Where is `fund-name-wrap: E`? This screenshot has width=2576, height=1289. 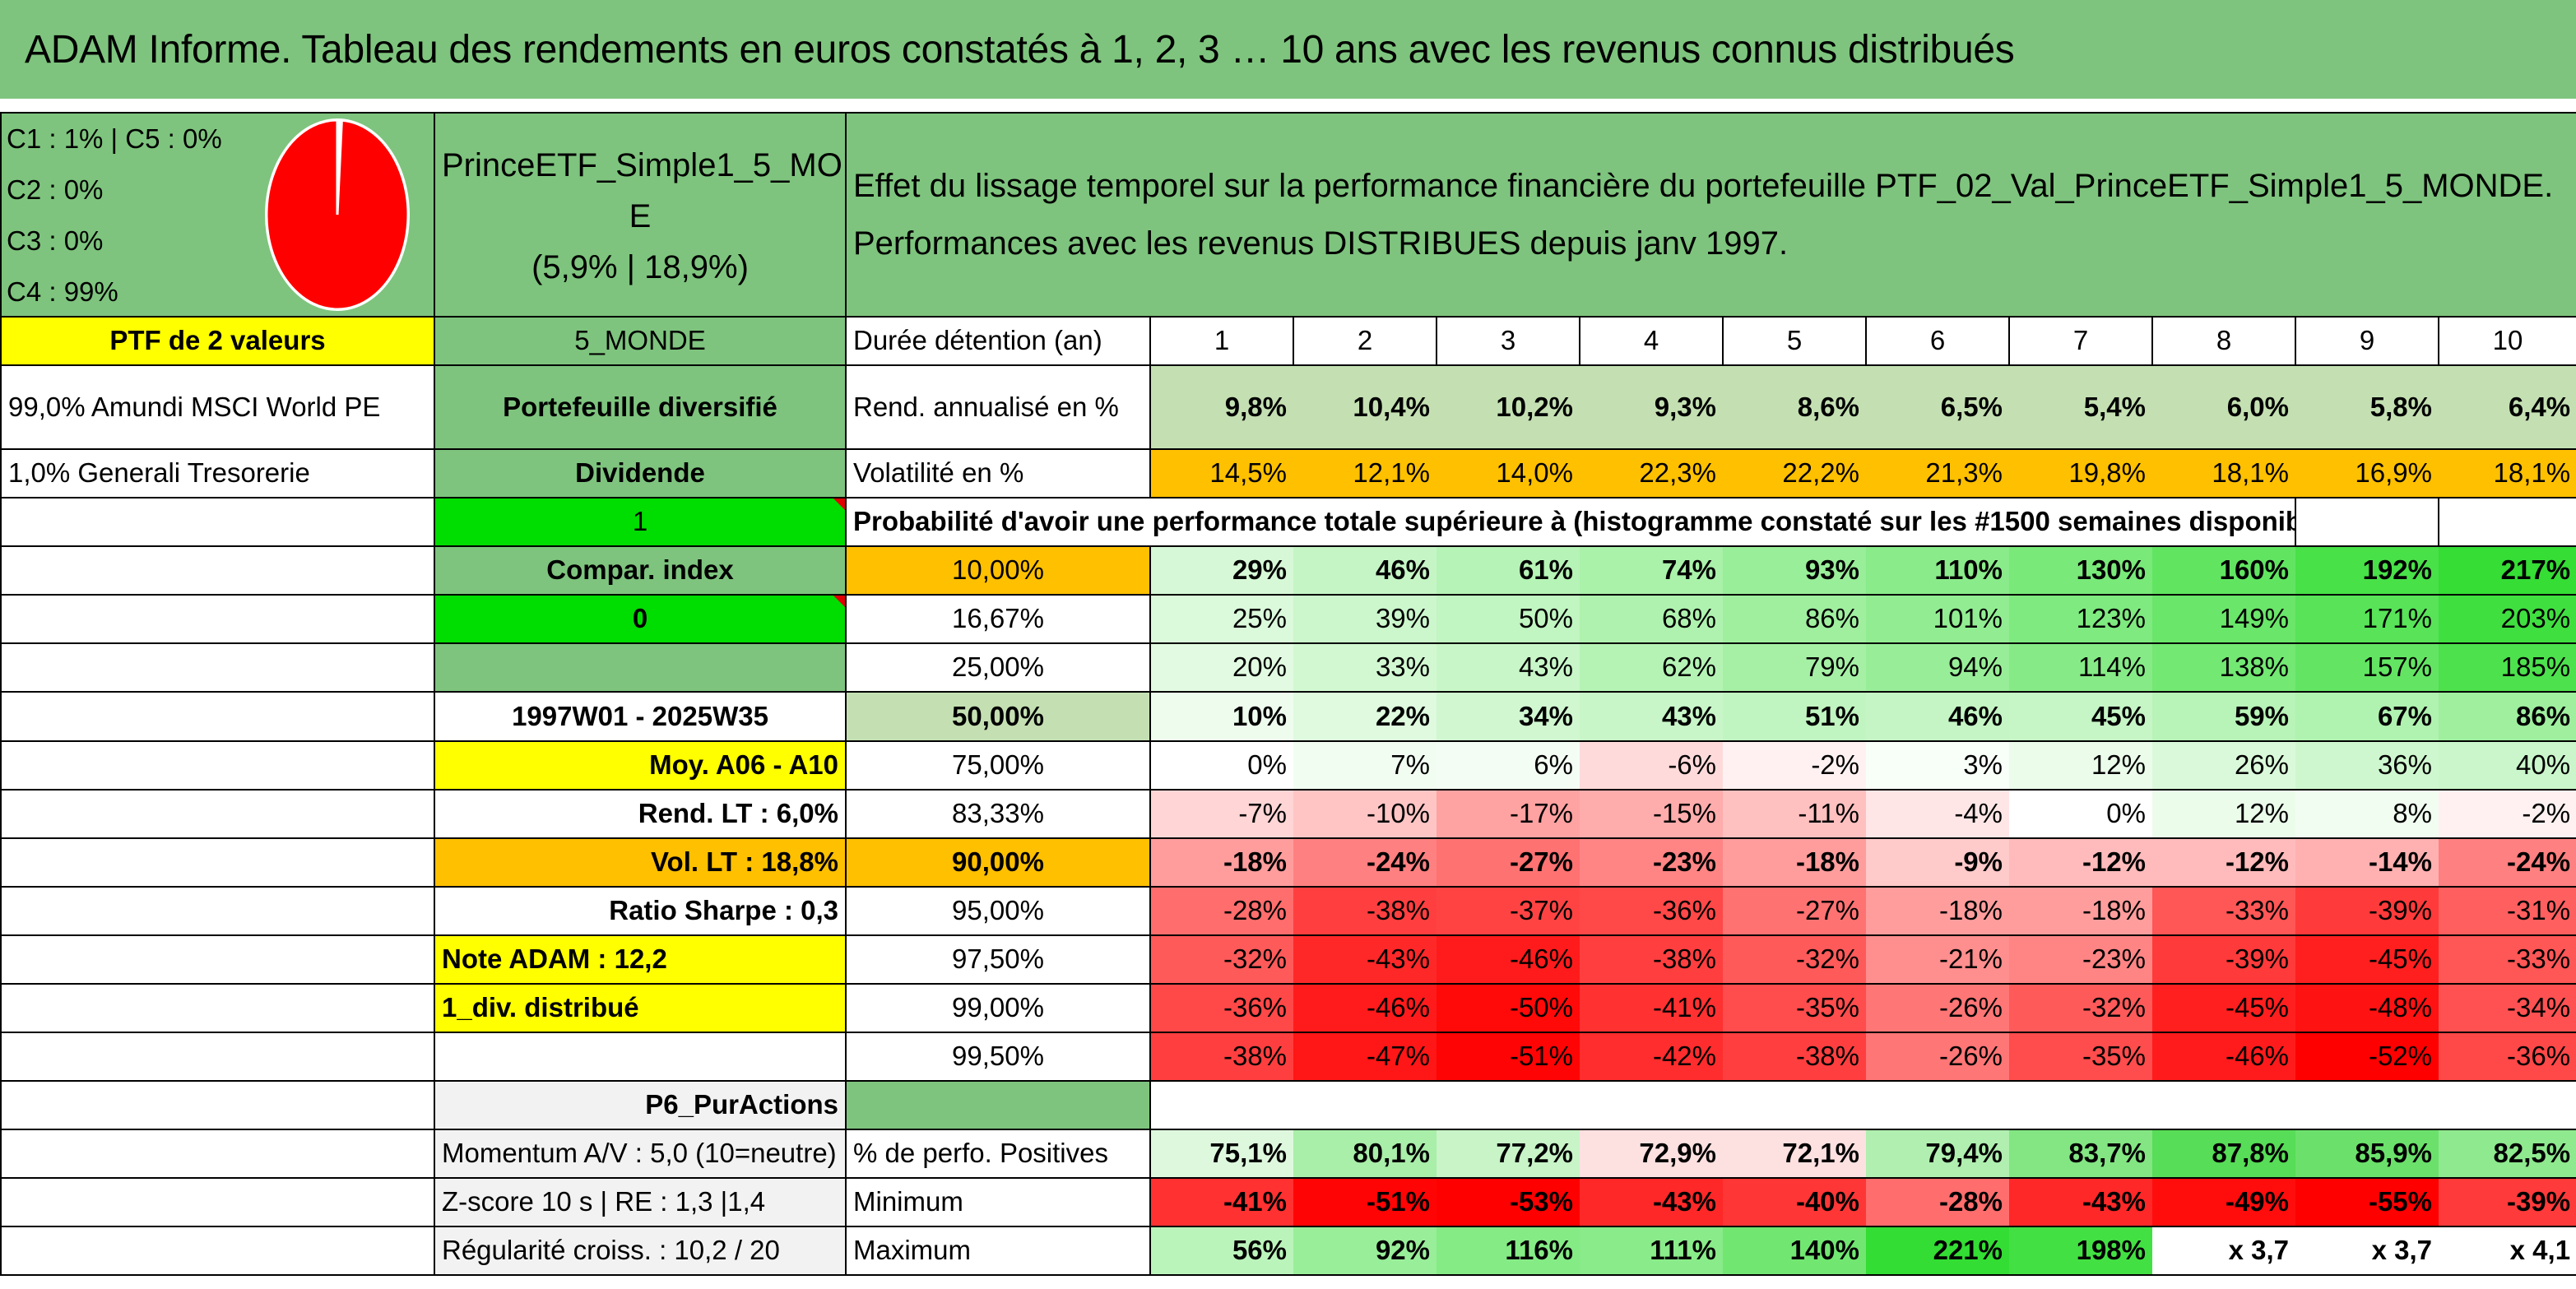 fund-name-wrap: E is located at coordinates (640, 216).